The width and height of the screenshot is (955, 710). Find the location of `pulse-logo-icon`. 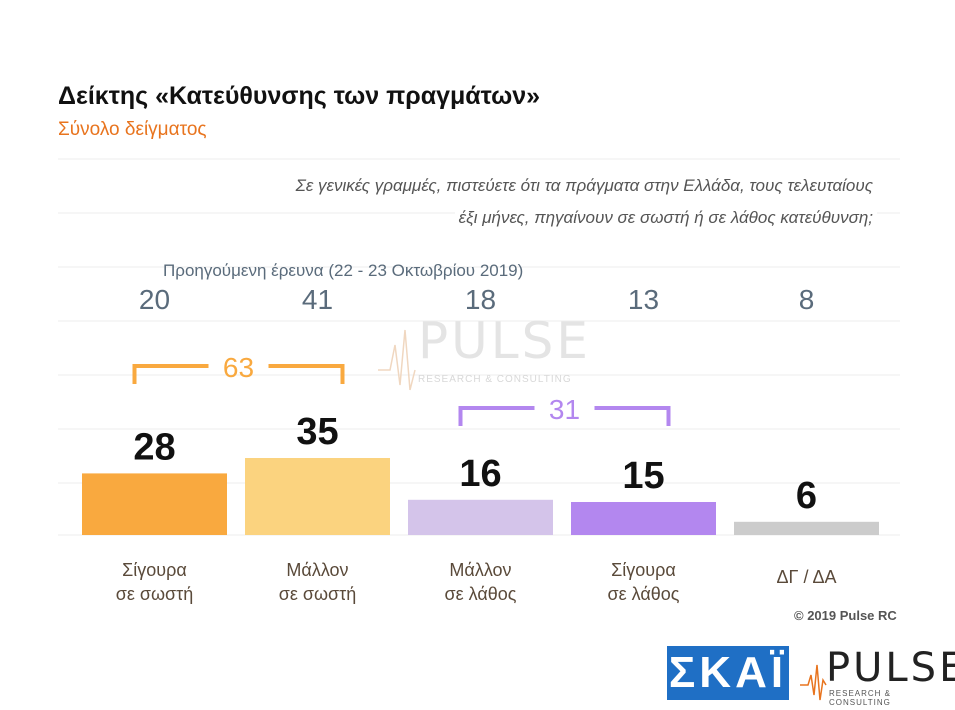

pulse-logo-icon is located at coordinates (813, 682).